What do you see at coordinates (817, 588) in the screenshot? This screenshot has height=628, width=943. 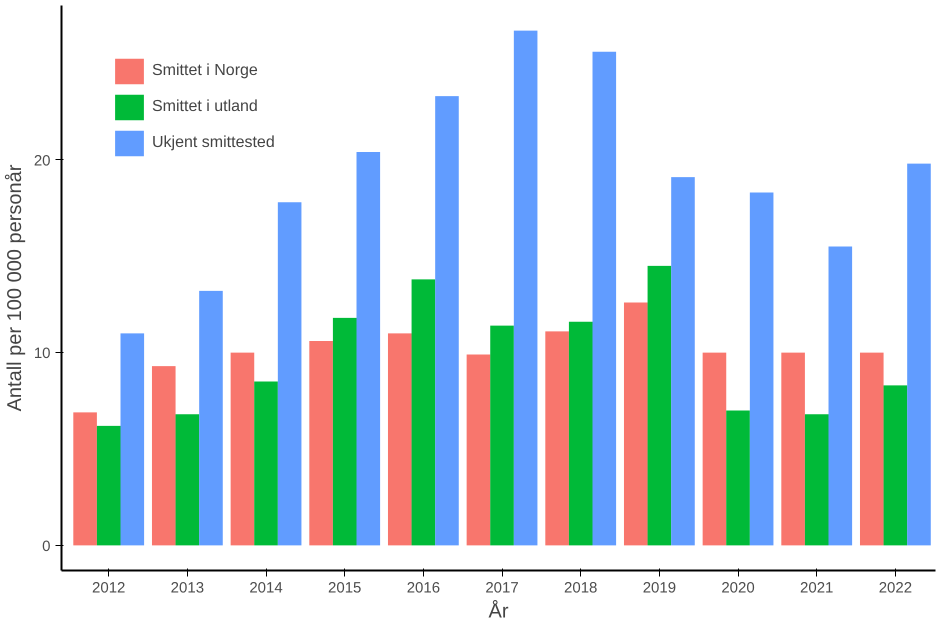 I see `x-tick-label: 2021` at bounding box center [817, 588].